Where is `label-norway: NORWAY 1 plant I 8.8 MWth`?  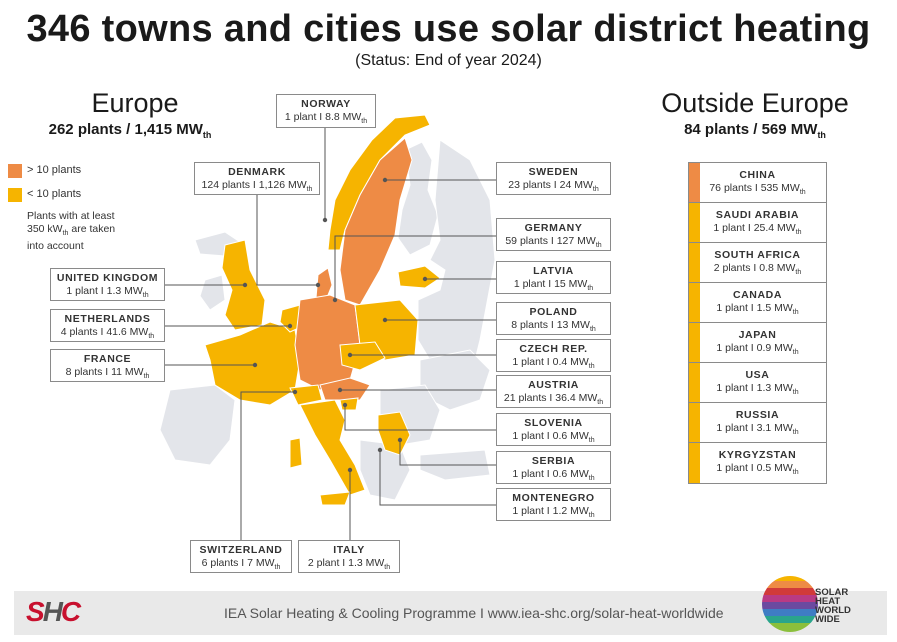
label-norway: NORWAY 1 plant I 8.8 MWth is located at coordinates (326, 111).